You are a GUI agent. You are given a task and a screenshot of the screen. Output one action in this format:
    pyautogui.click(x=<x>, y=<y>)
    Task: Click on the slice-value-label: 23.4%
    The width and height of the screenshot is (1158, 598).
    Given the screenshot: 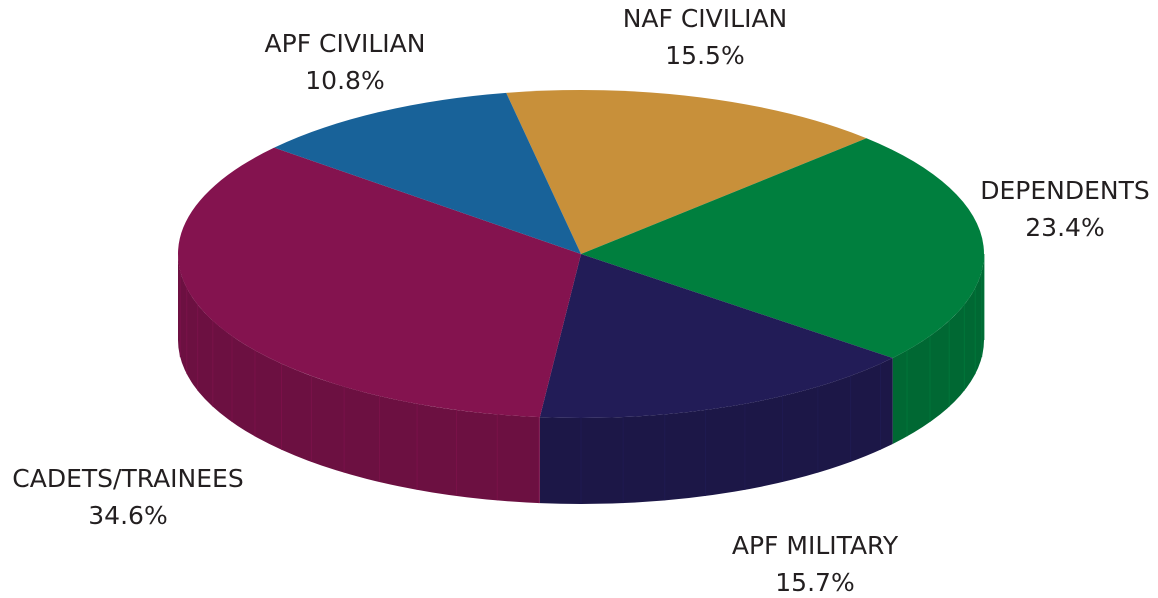 What is the action you would take?
    pyautogui.click(x=1064, y=227)
    